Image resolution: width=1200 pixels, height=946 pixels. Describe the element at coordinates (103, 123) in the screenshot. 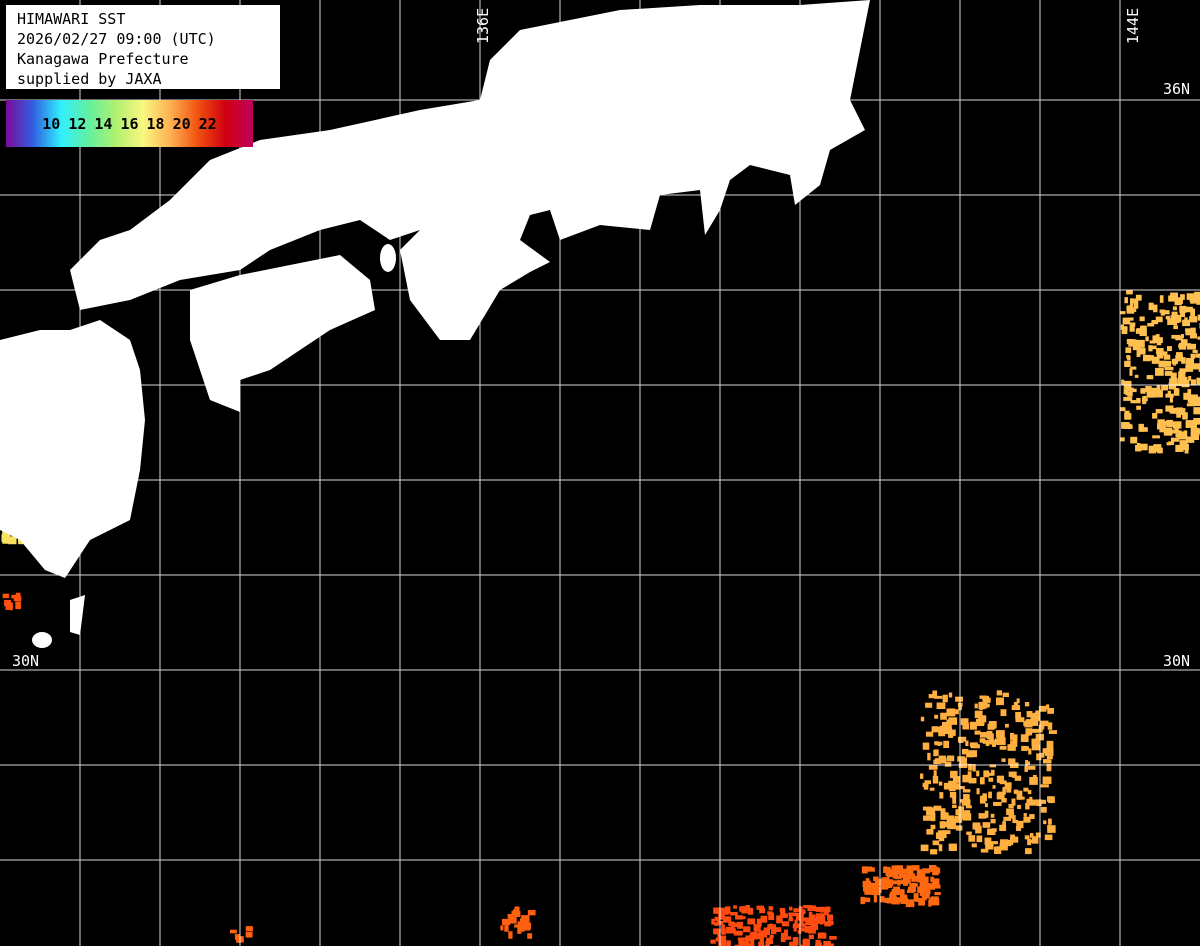

I see `colorbar-tick: 14` at that location.